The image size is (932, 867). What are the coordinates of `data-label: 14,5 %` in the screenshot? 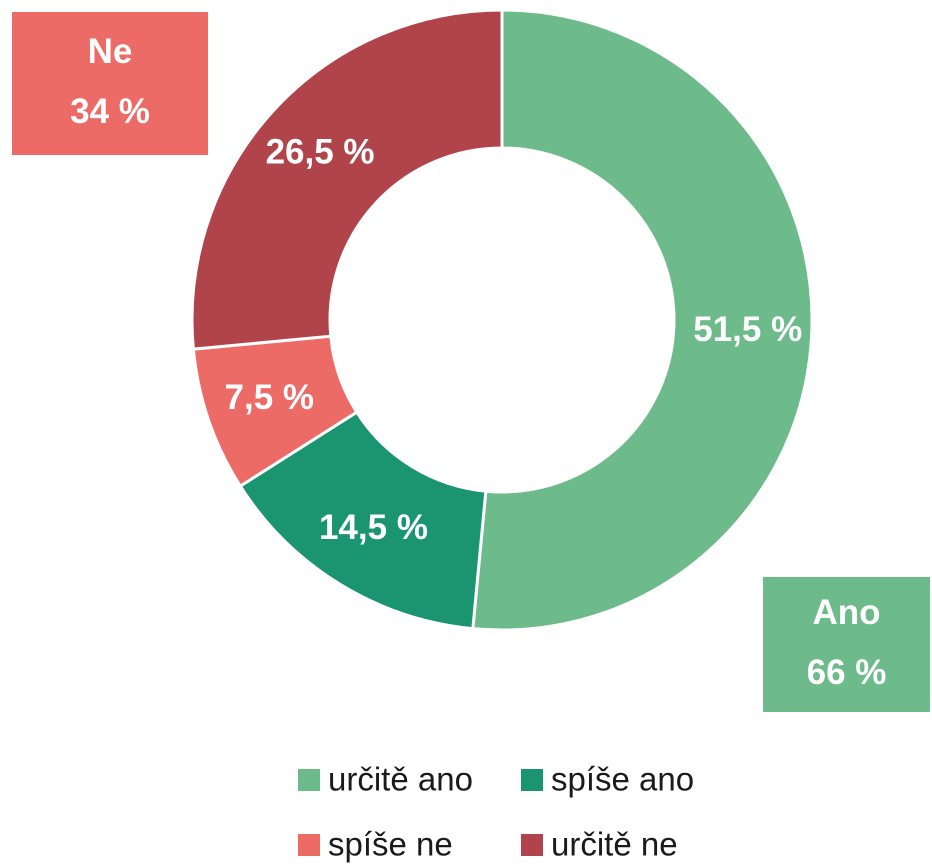 It's located at (373, 527).